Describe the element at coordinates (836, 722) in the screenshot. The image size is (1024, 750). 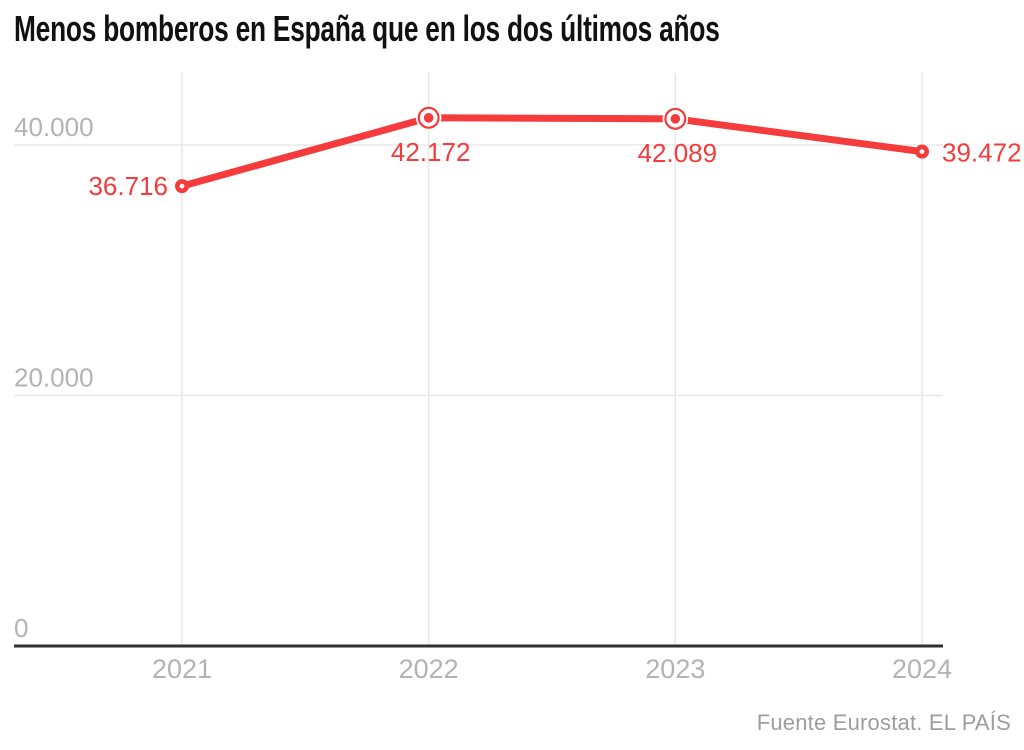
I see `source-label: Fuente Eurostat` at that location.